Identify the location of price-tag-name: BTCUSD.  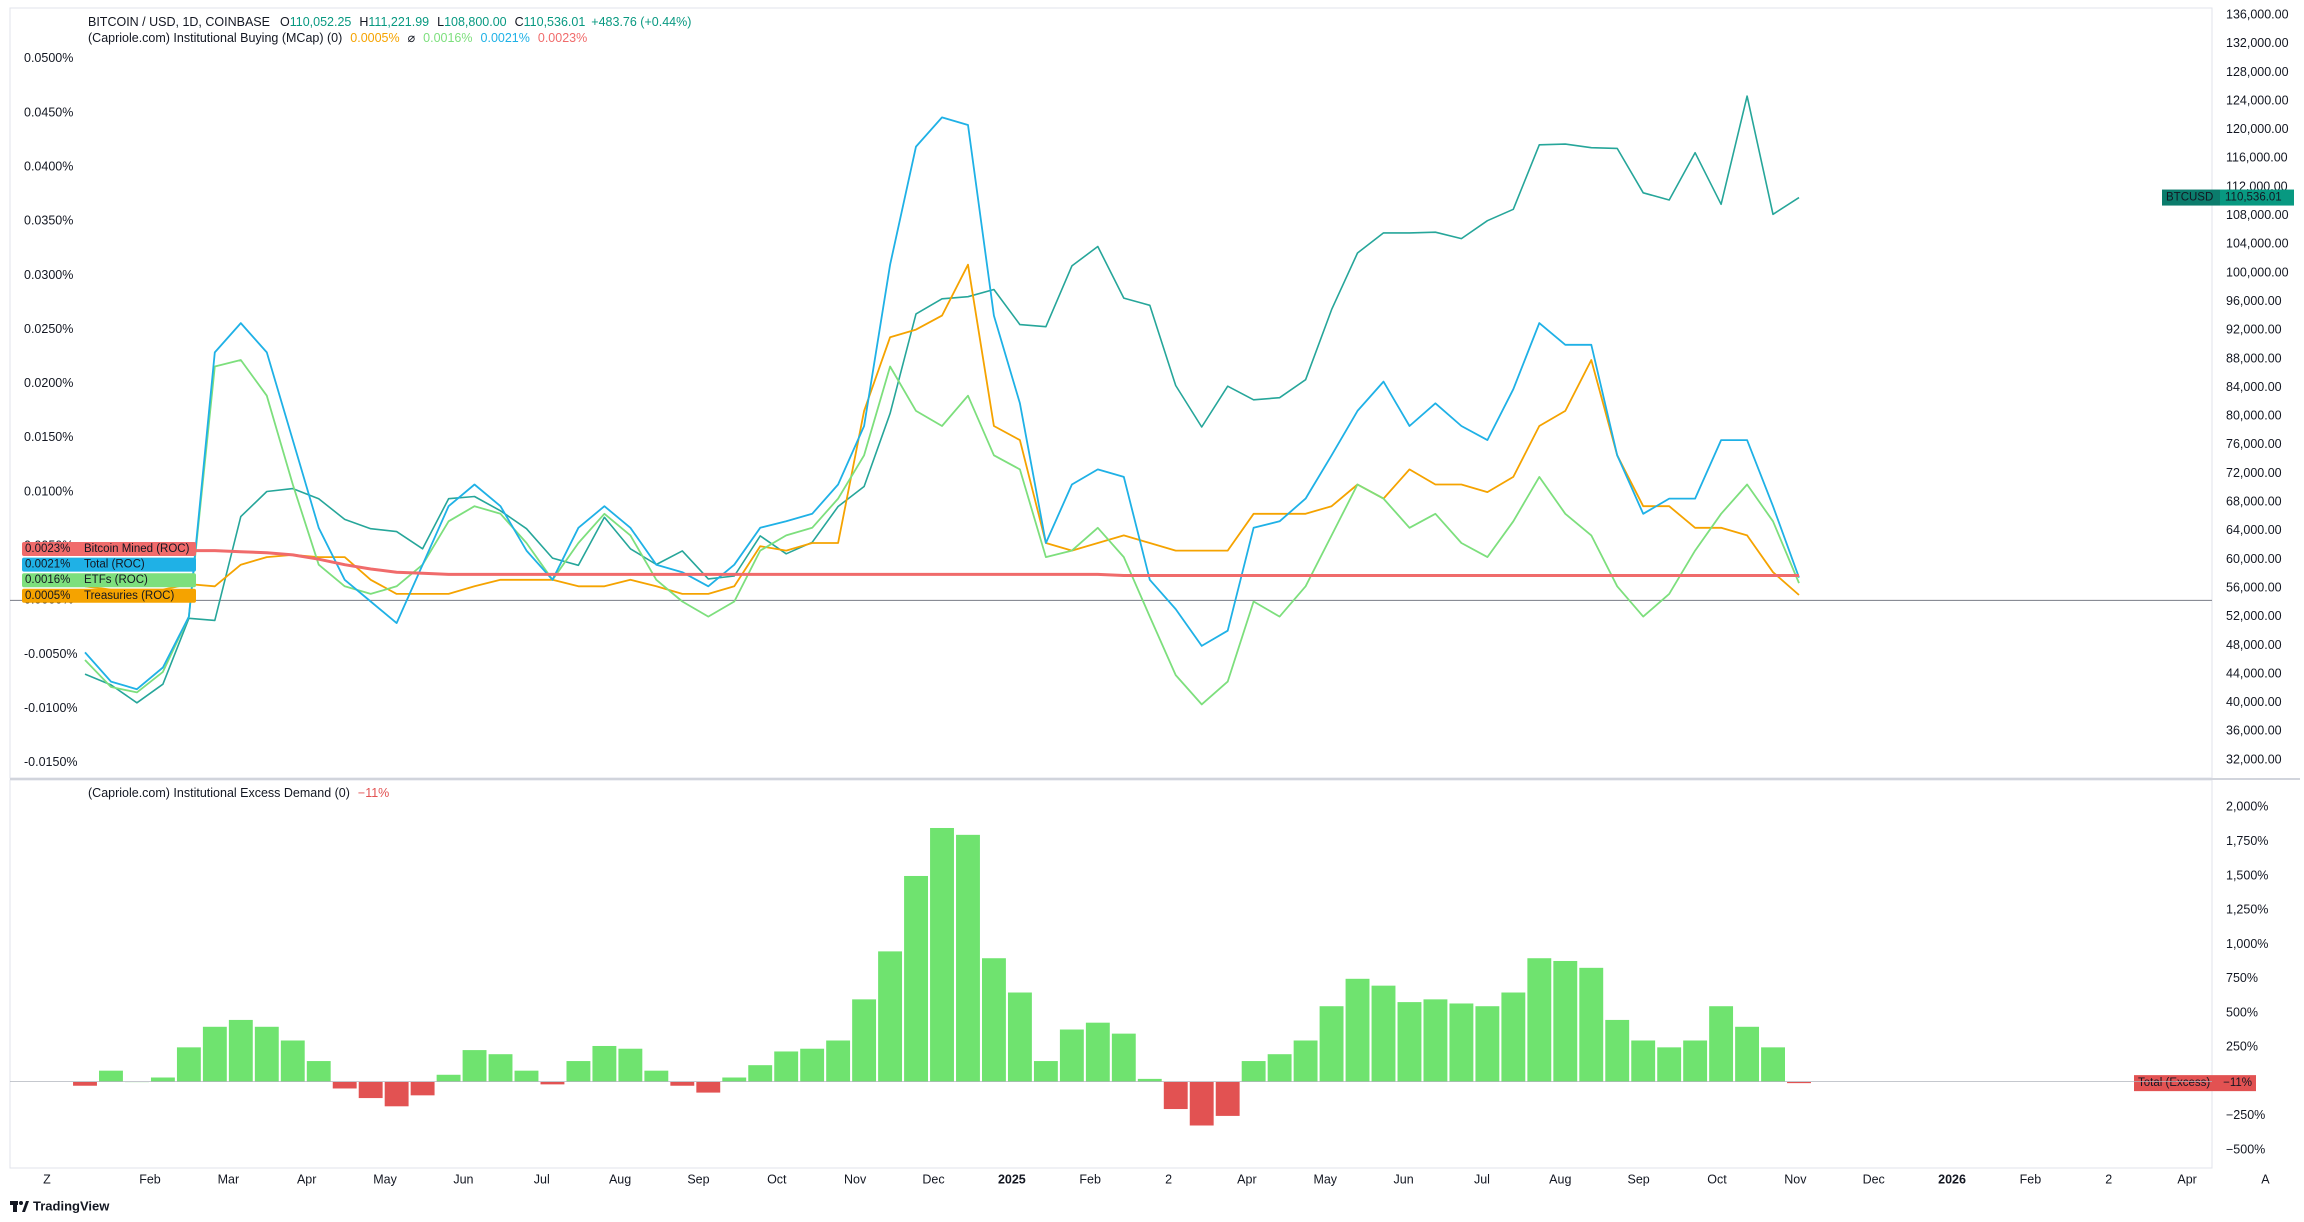
(2189, 198).